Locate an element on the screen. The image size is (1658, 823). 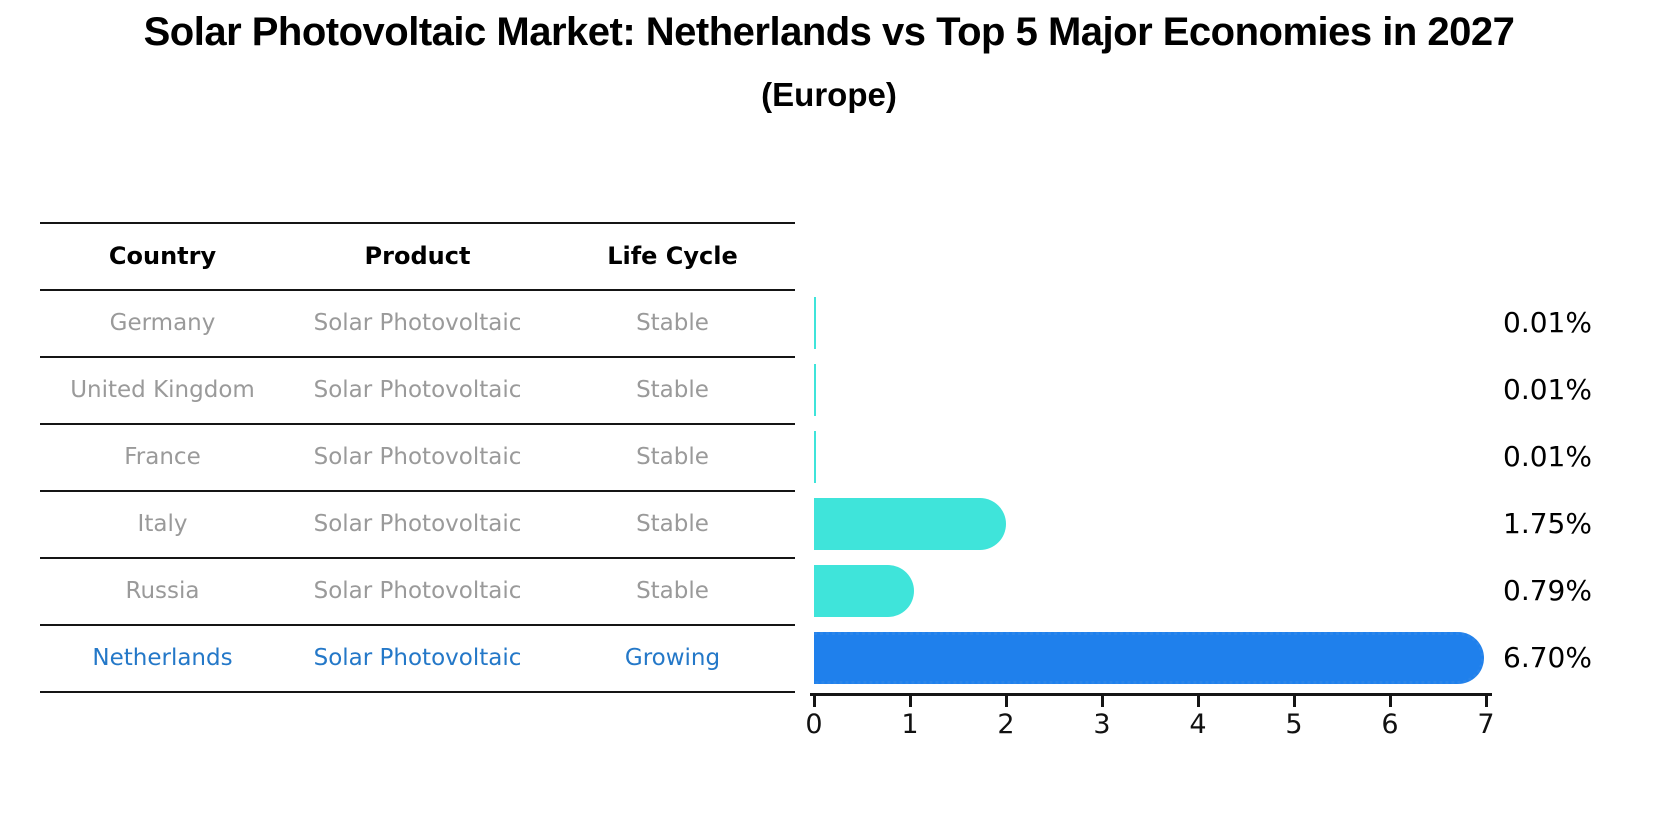
table-header-life-cycle: Life Cycle is located at coordinates (672, 255).